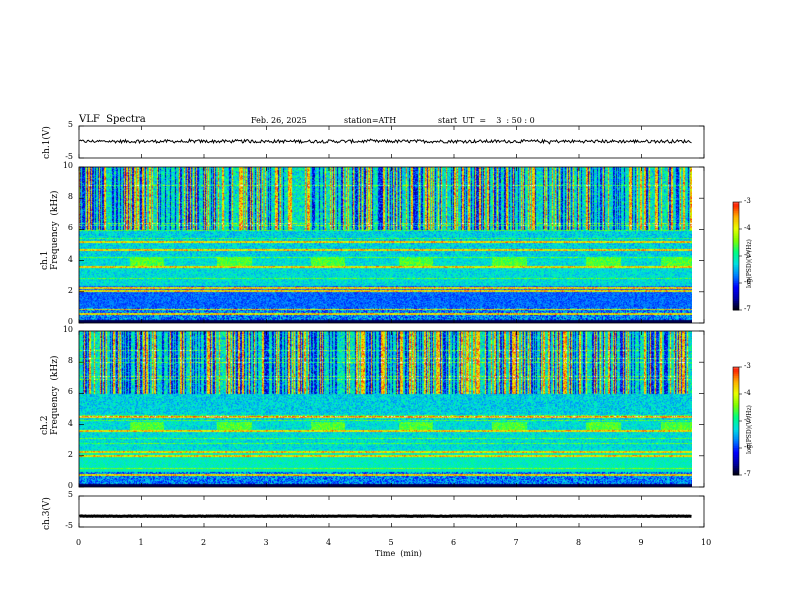 The height and width of the screenshot is (612, 792). Describe the element at coordinates (70, 485) in the screenshot. I see `ch2-spectrogram-ytick-label: 0` at that location.